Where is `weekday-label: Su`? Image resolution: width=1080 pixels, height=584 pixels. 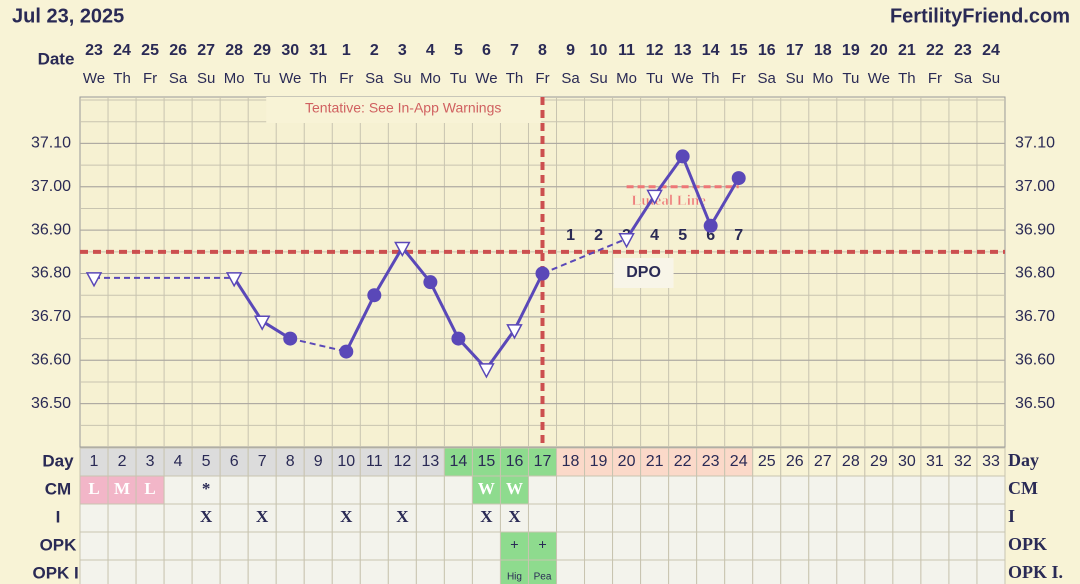 weekday-label: Su is located at coordinates (991, 78).